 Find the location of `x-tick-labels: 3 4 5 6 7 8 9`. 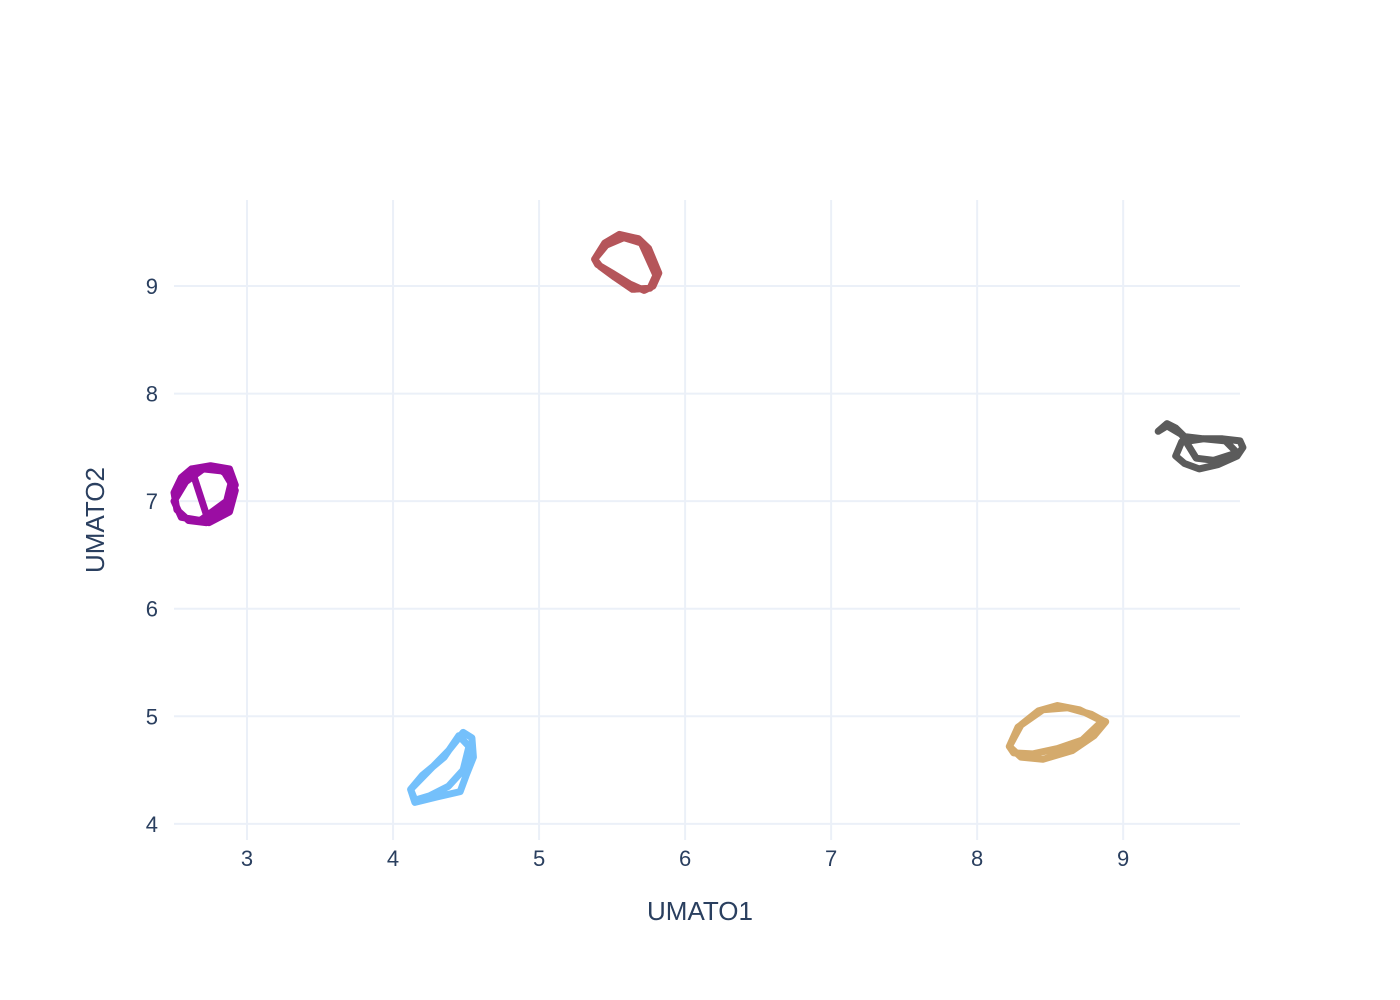

x-tick-labels: 3 4 5 6 7 8 9 is located at coordinates (685, 858).